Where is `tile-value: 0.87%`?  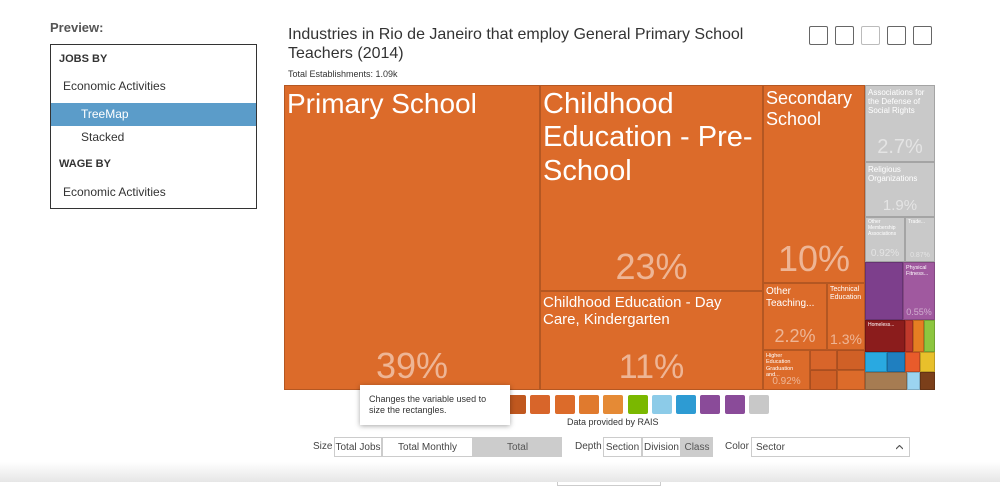
tile-value: 0.87% is located at coordinates (920, 255).